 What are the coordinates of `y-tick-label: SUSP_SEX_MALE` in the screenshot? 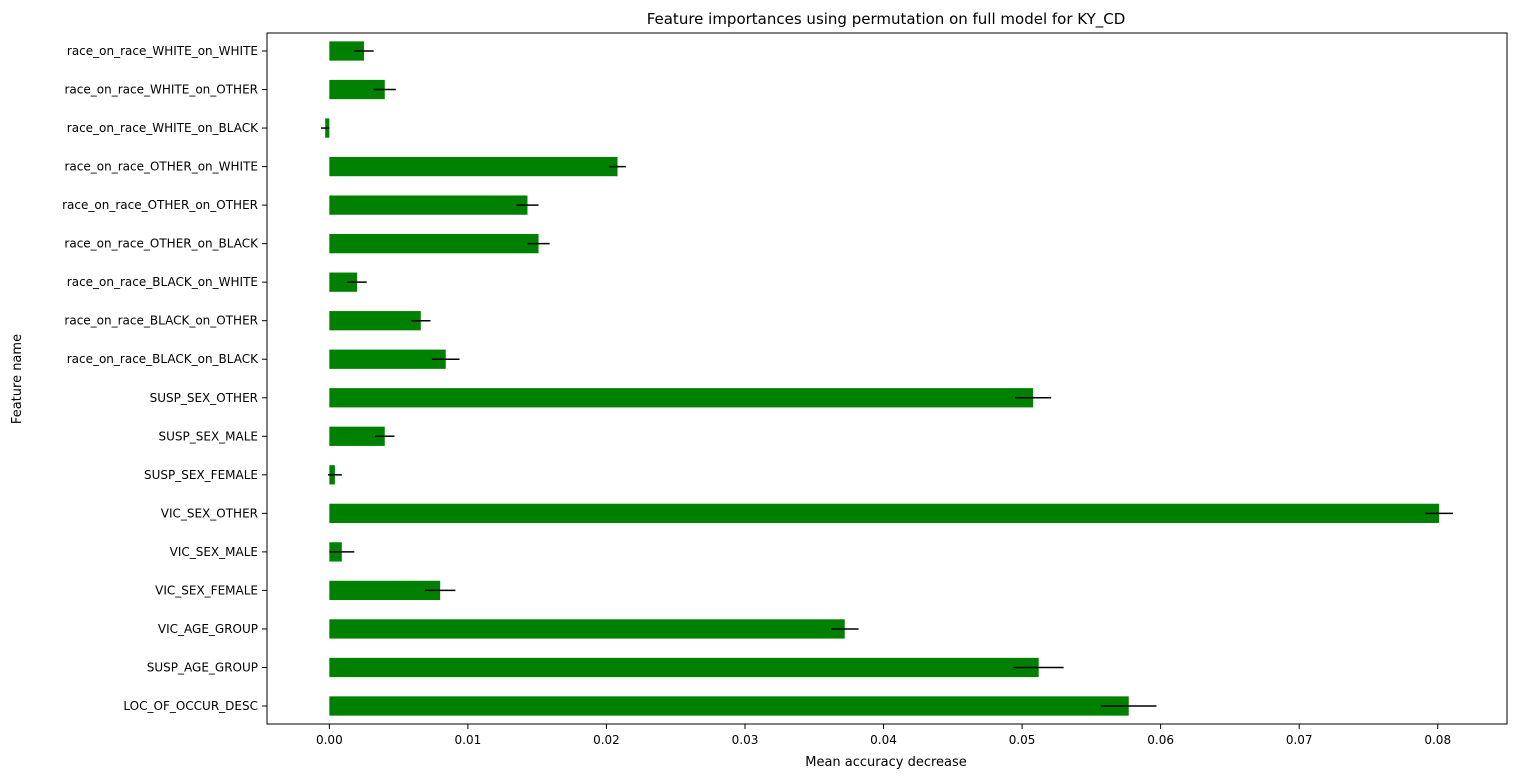 It's located at (208, 436).